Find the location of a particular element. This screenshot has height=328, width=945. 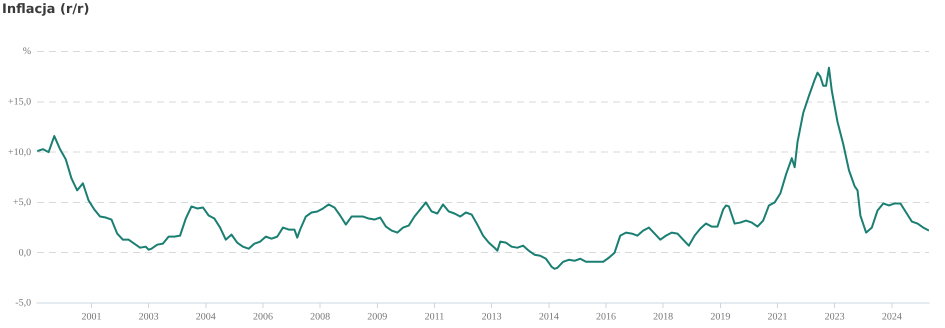

x-tick-label: 2006 is located at coordinates (262, 317).